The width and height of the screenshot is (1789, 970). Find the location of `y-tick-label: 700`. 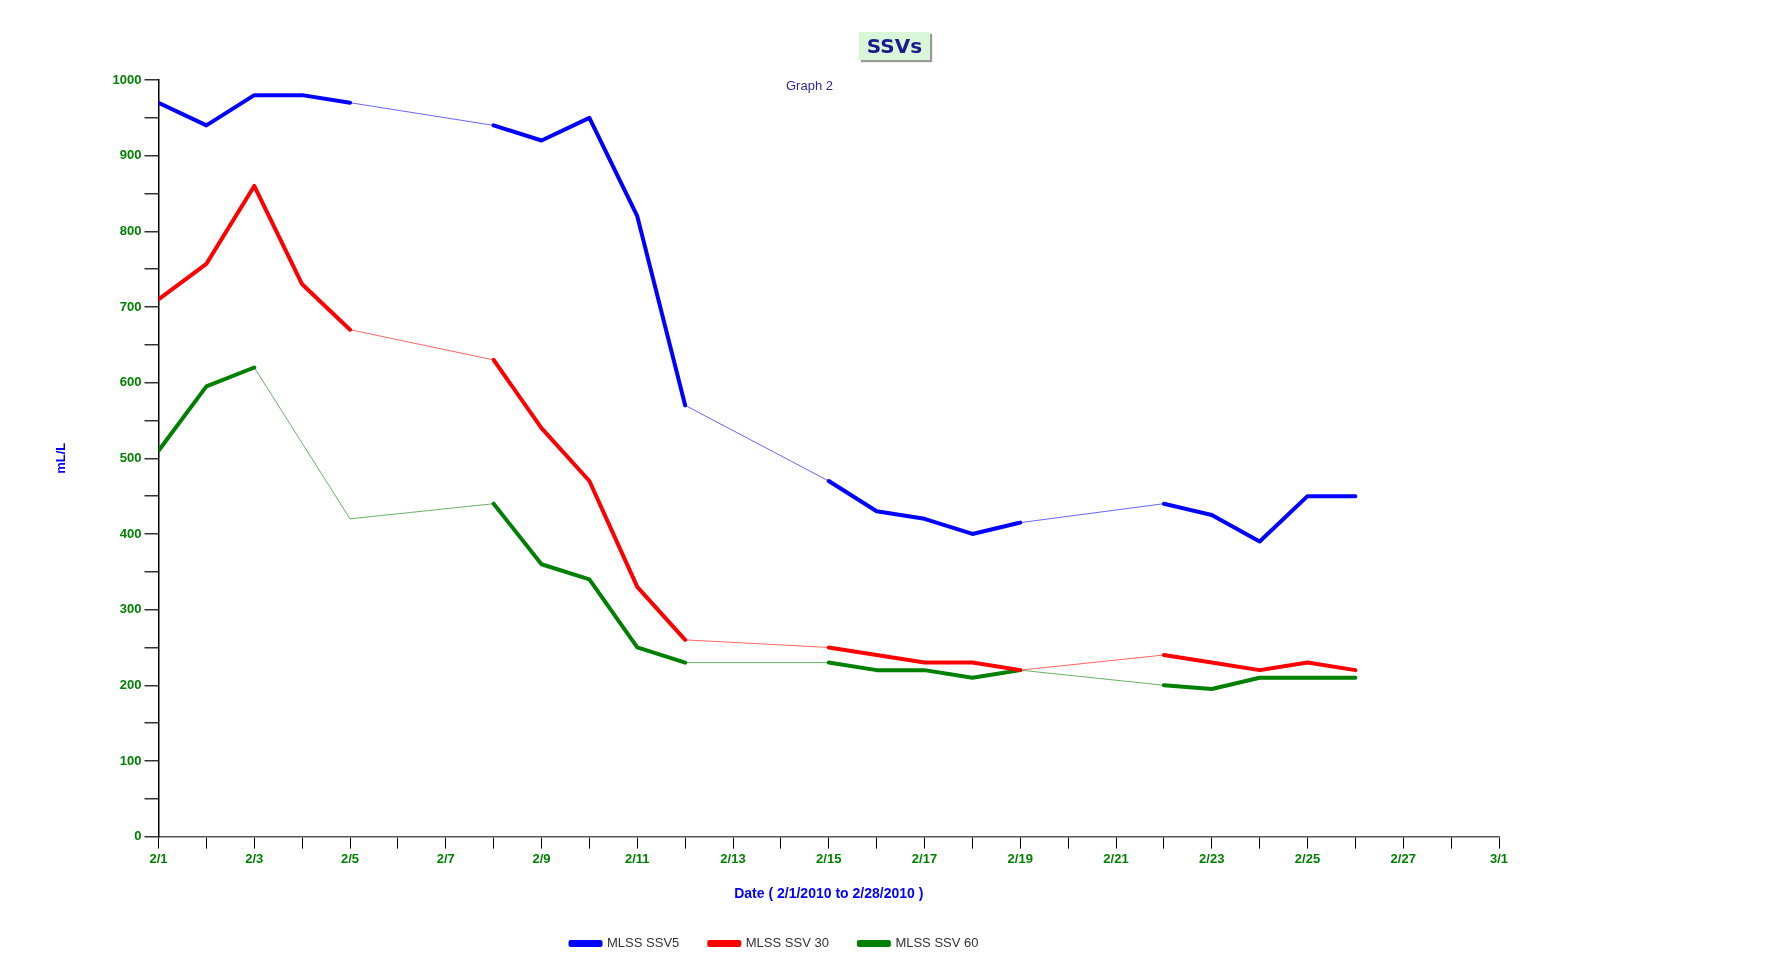

y-tick-label: 700 is located at coordinates (130, 306).